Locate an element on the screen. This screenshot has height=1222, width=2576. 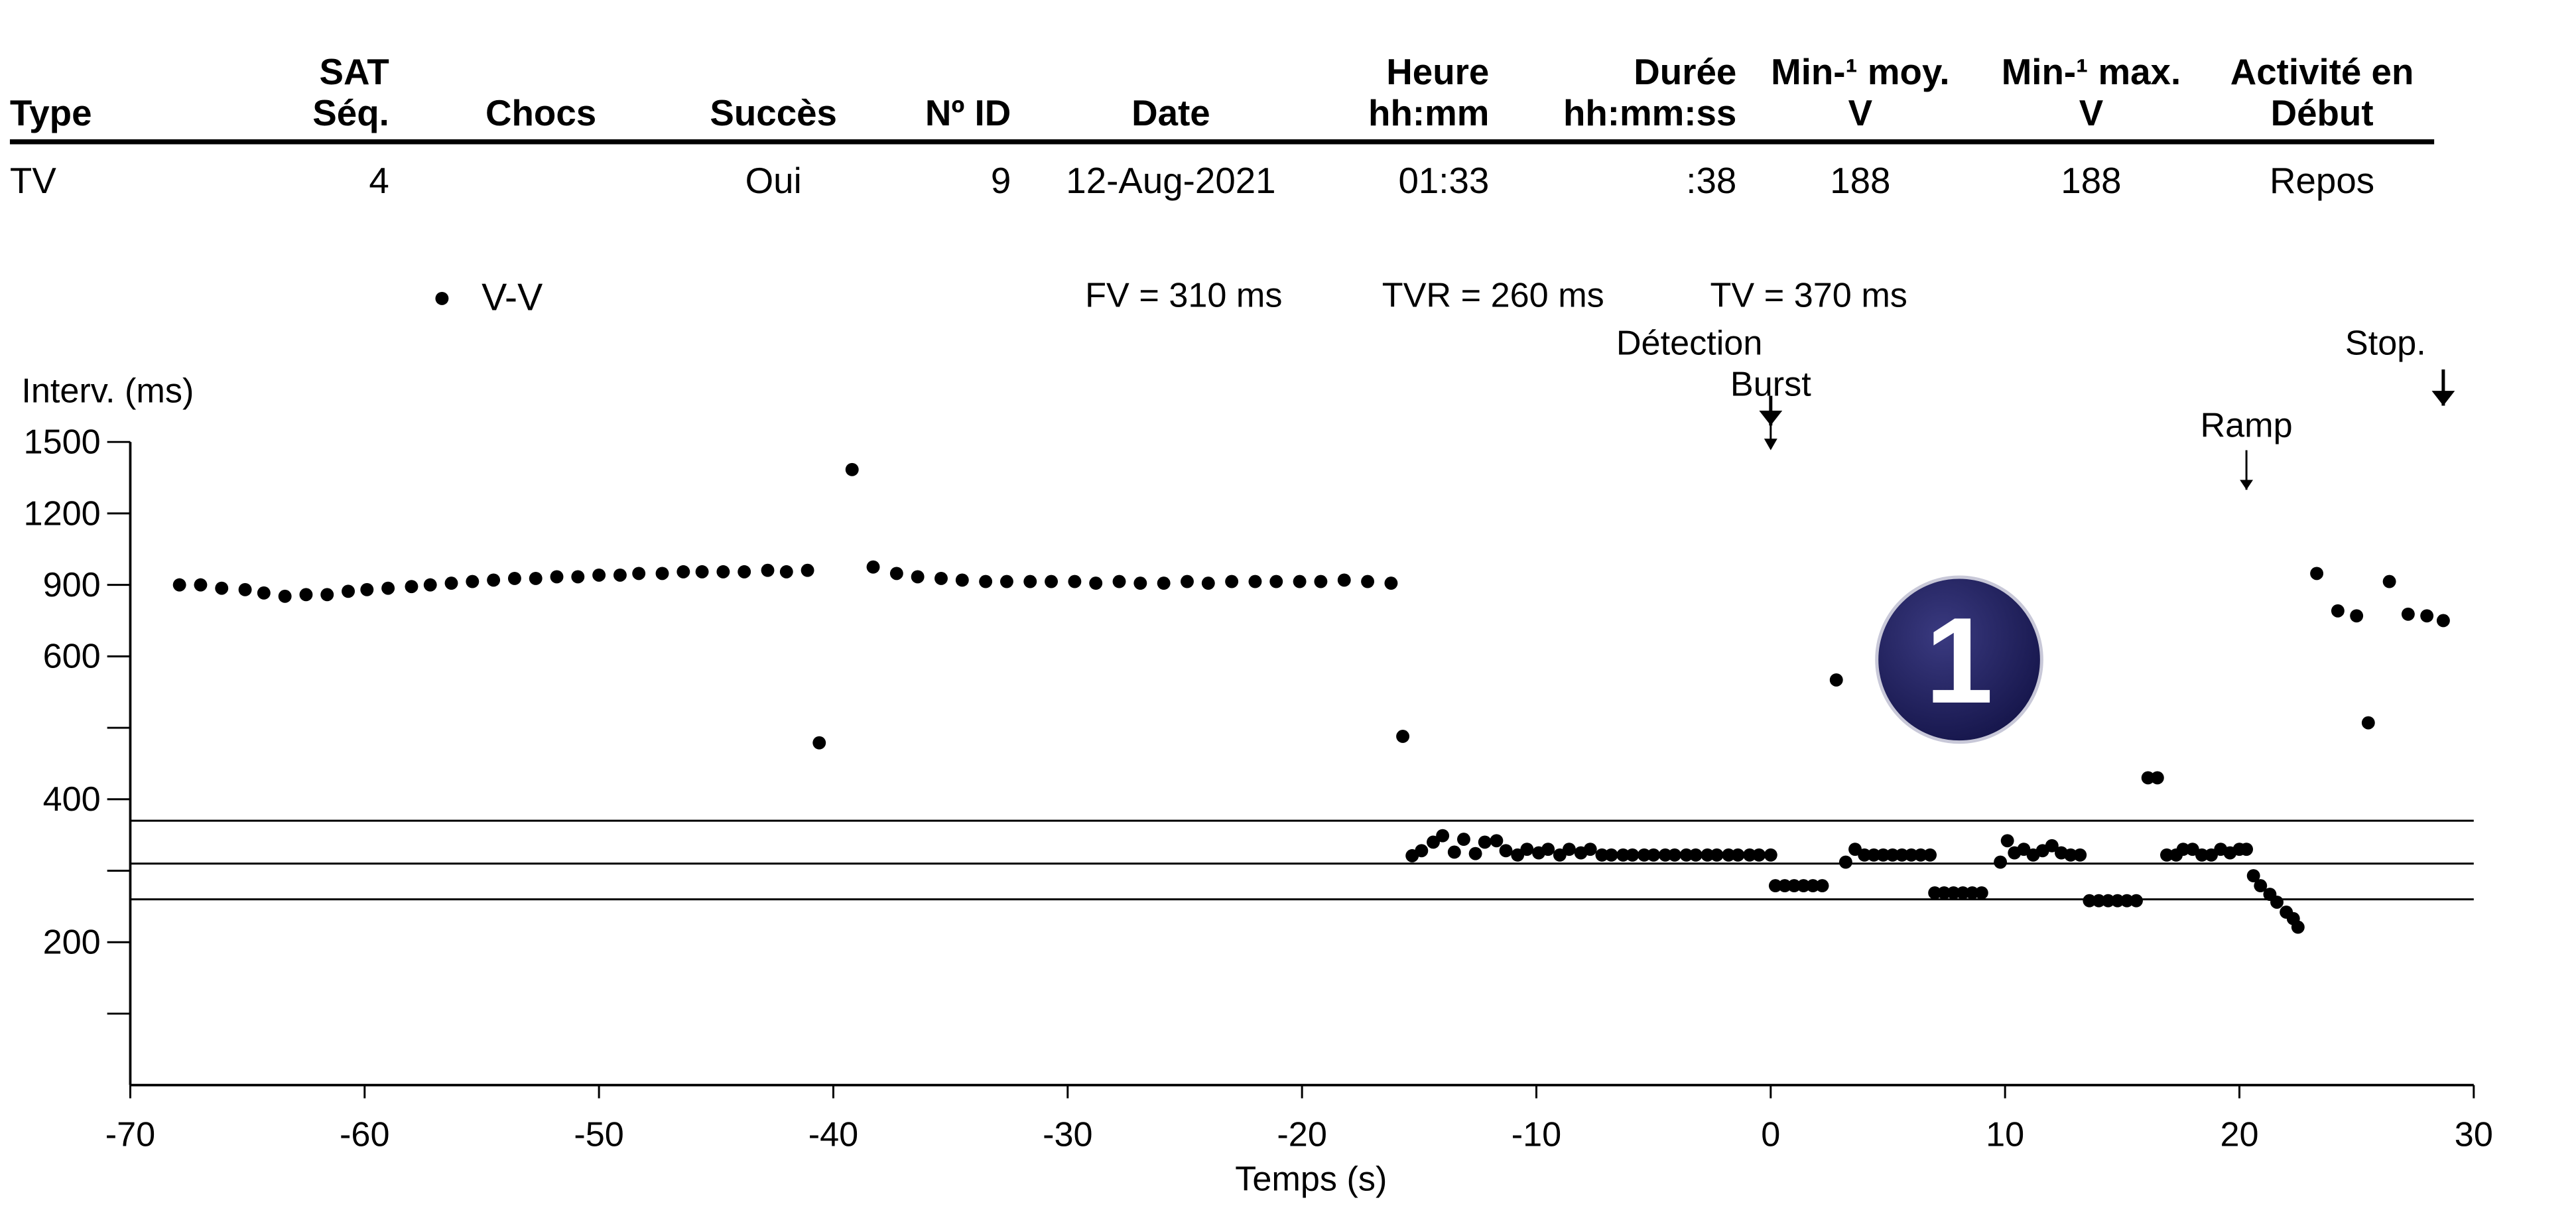
column-header: Nº ID is located at coordinates (968, 112).